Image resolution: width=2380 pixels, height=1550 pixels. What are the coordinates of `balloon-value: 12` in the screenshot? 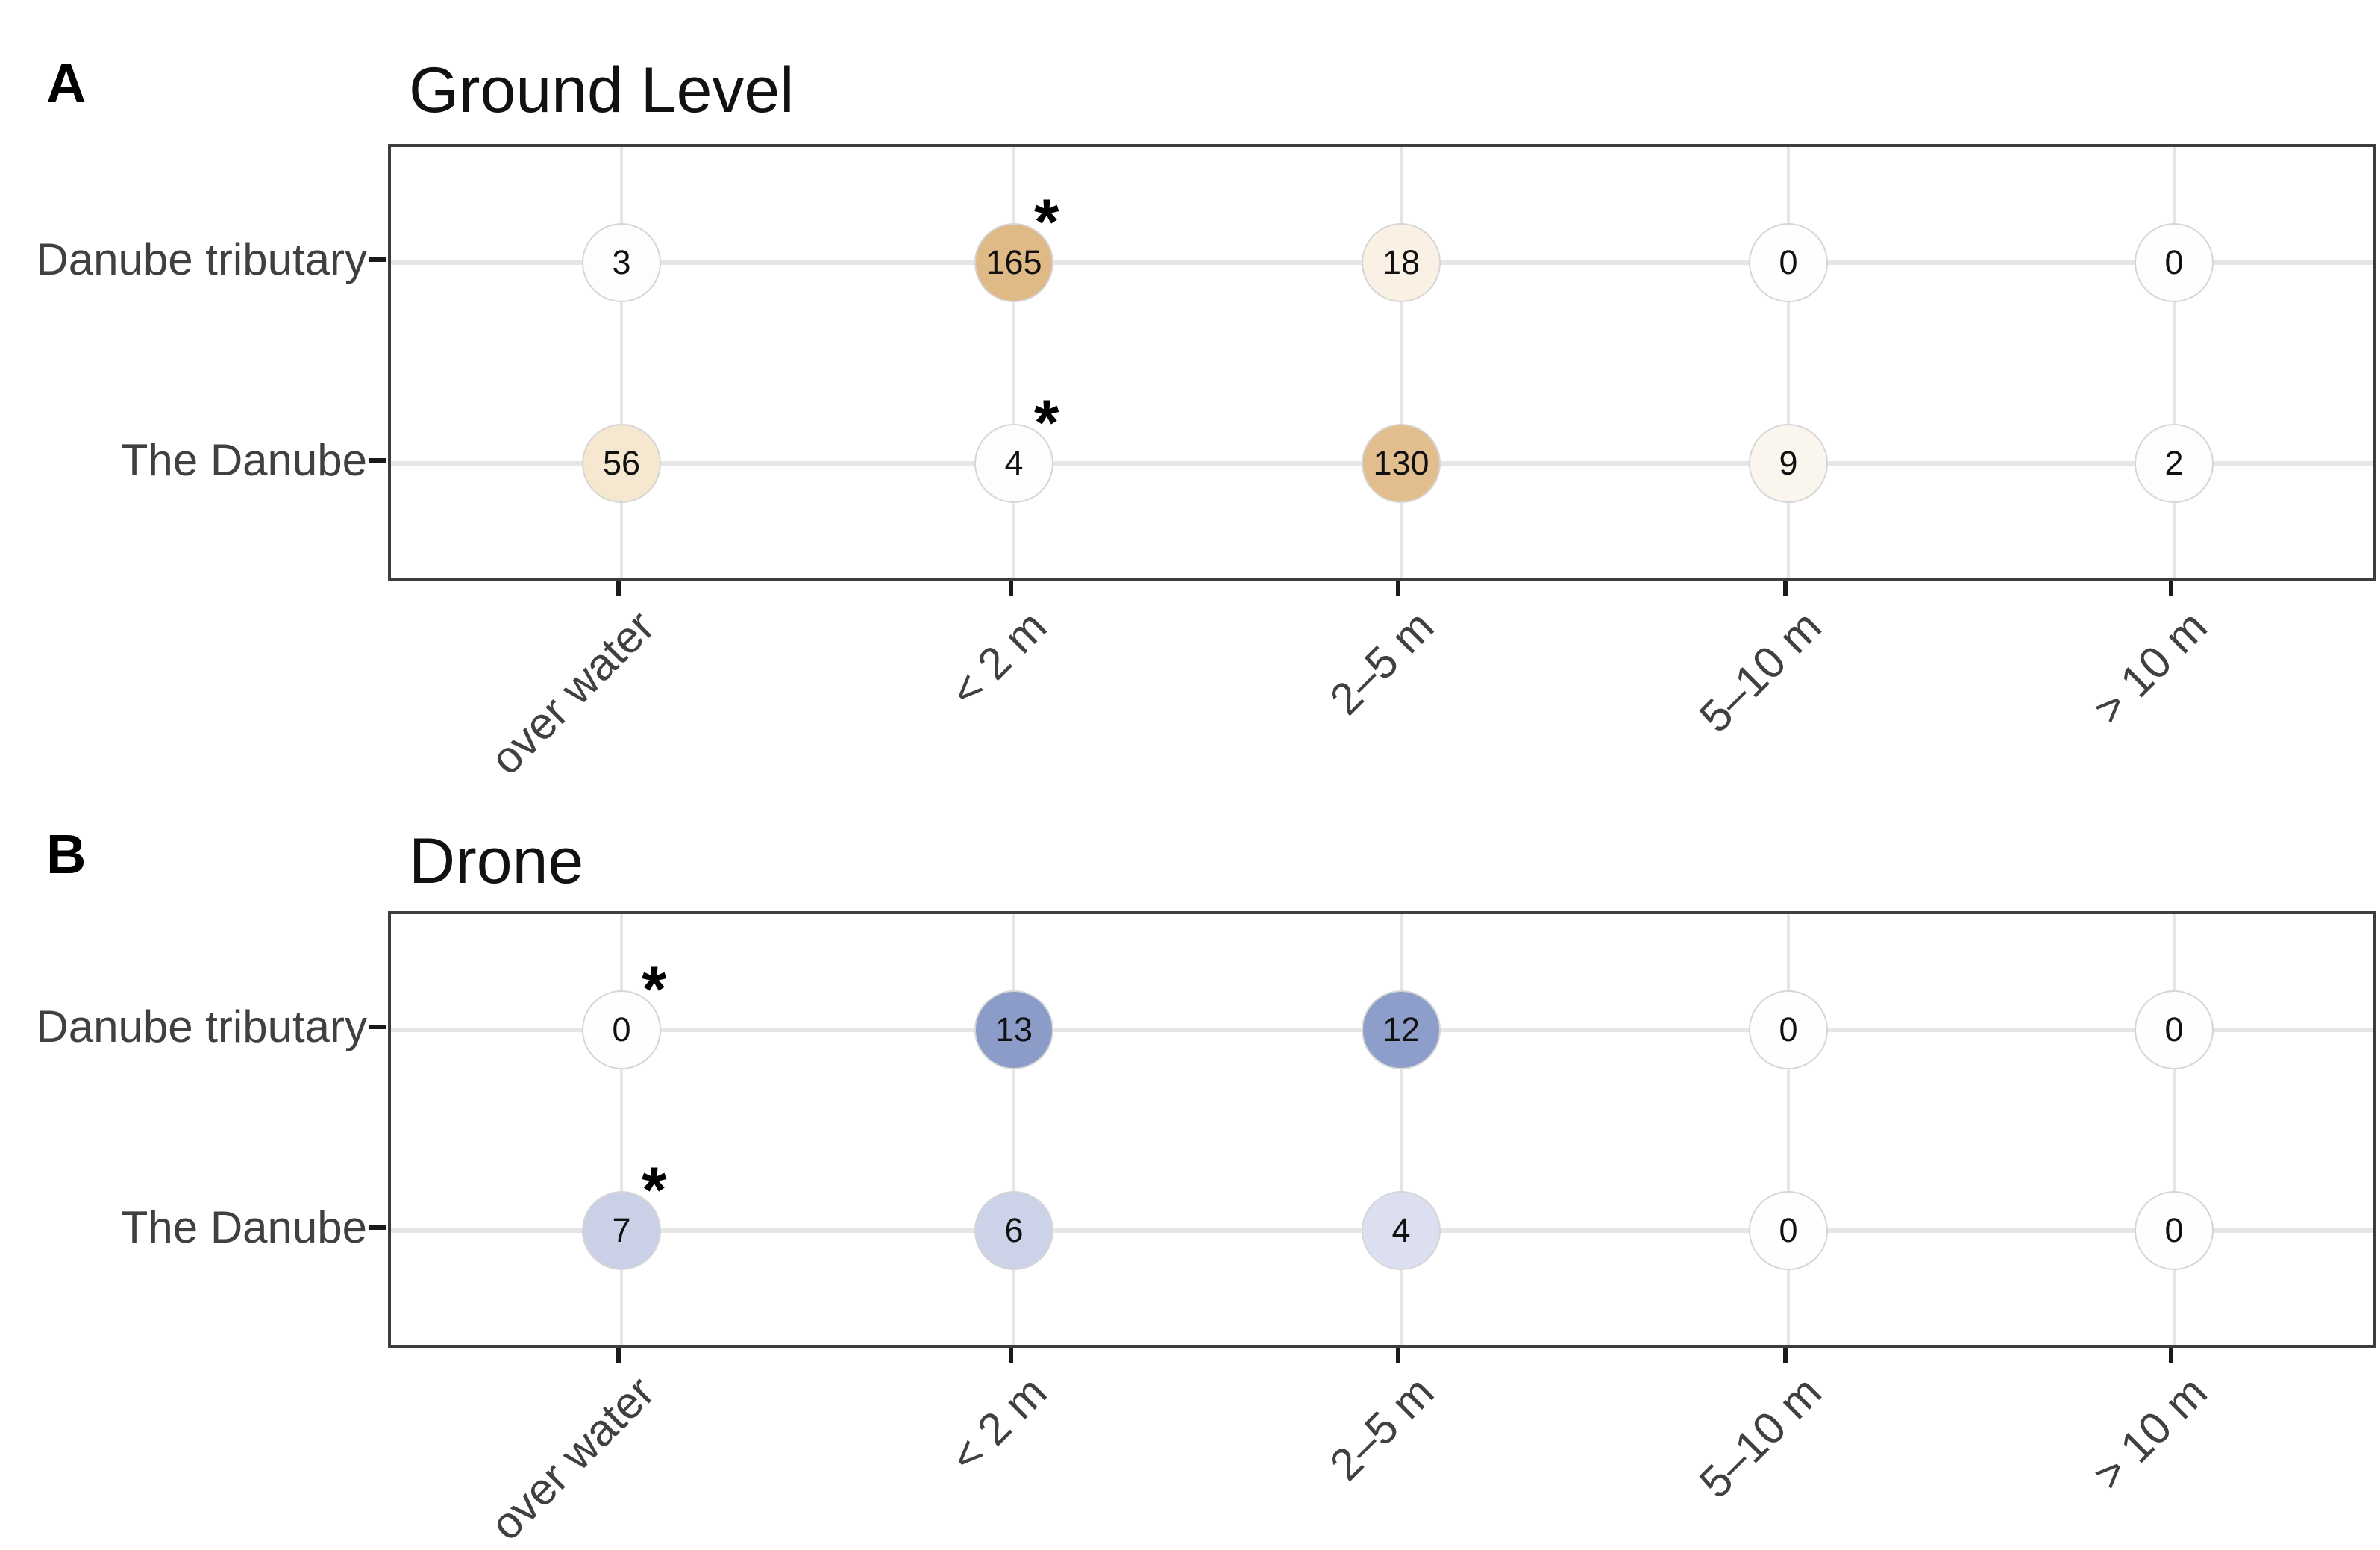 It's located at (1401, 1029).